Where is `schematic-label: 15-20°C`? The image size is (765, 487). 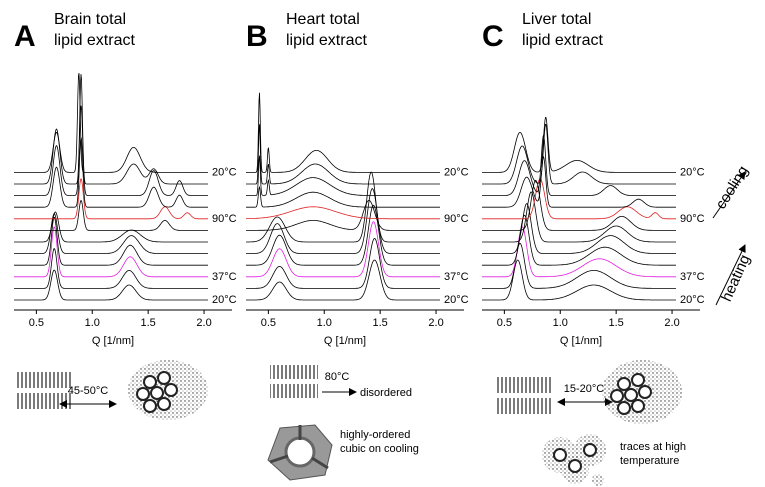 schematic-label: 15-20°C is located at coordinates (584, 389).